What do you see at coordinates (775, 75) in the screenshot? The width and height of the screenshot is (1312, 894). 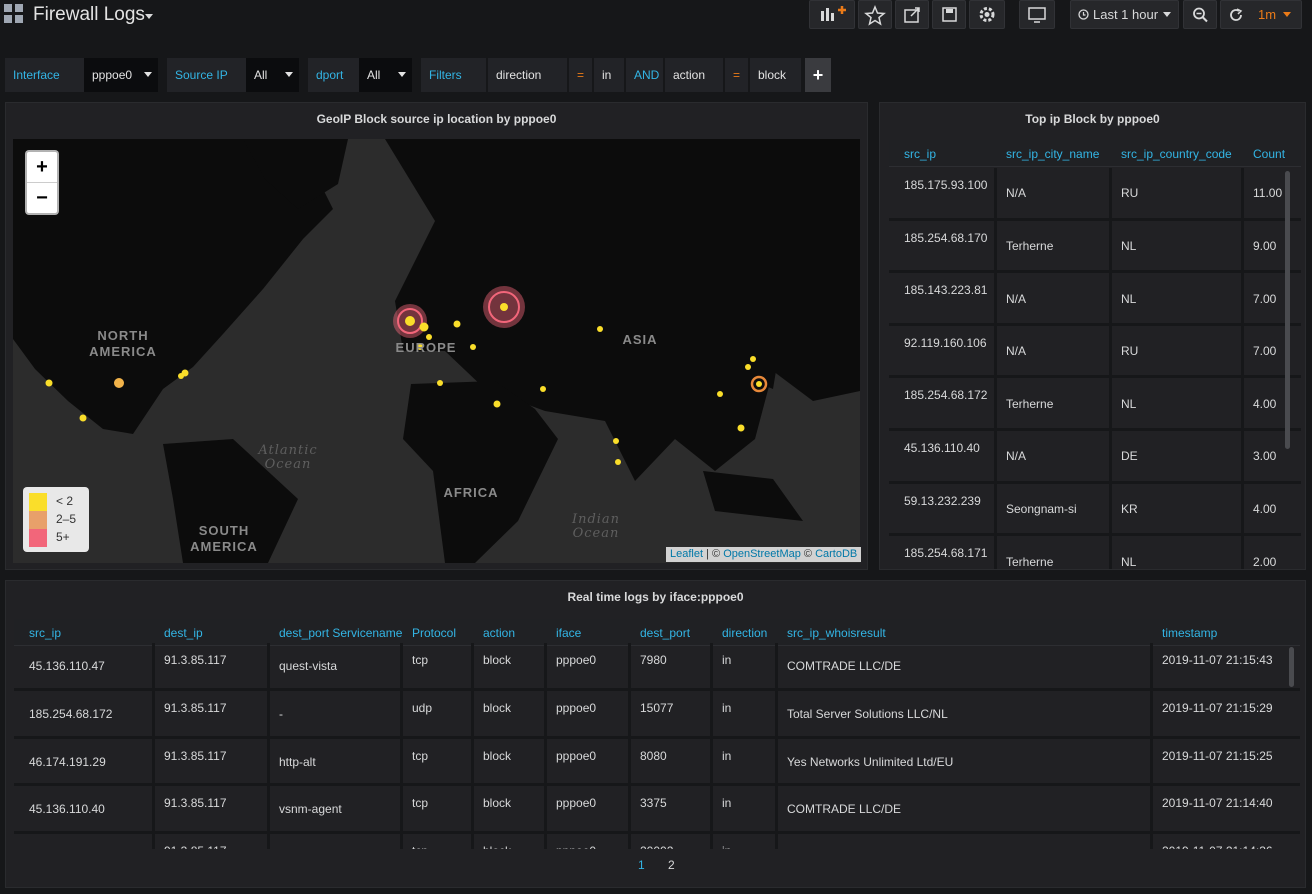 I see `filter-value: block` at bounding box center [775, 75].